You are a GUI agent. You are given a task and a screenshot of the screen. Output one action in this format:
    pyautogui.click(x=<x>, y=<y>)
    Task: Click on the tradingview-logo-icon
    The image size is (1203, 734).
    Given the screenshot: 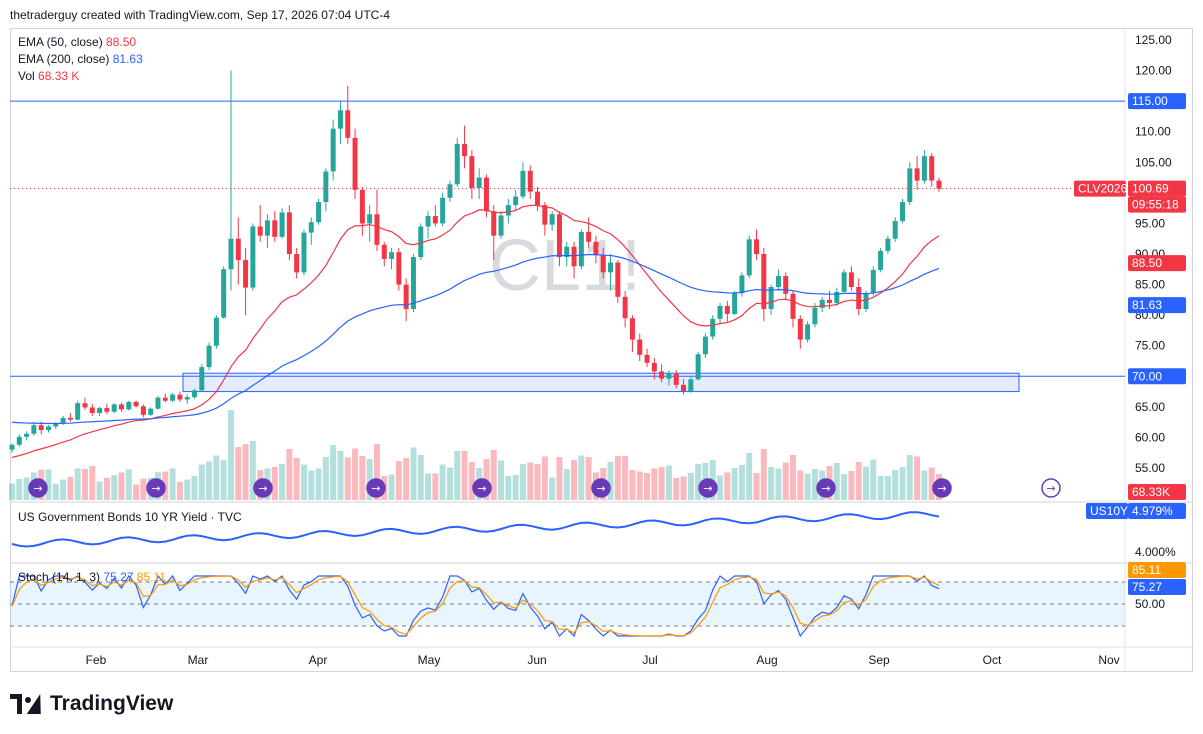 What is the action you would take?
    pyautogui.click(x=29, y=704)
    